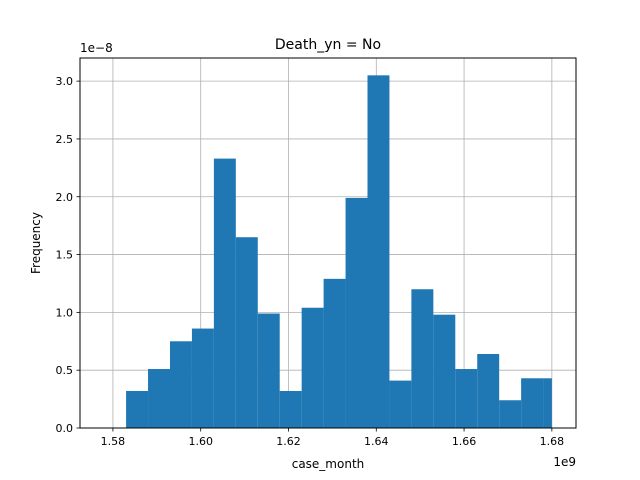  What do you see at coordinates (65, 370) in the screenshot?
I see `y-tick-label: 0.5` at bounding box center [65, 370].